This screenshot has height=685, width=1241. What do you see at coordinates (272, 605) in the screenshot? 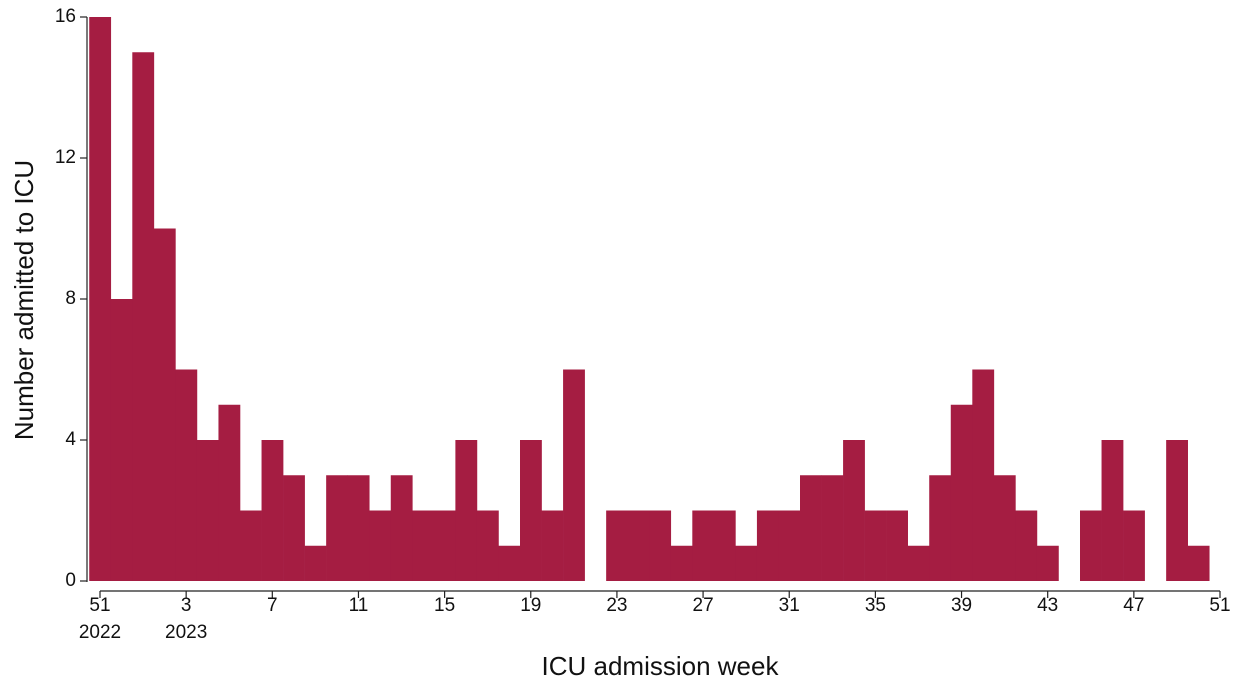
I see `x-tick-label: 7` at bounding box center [272, 605].